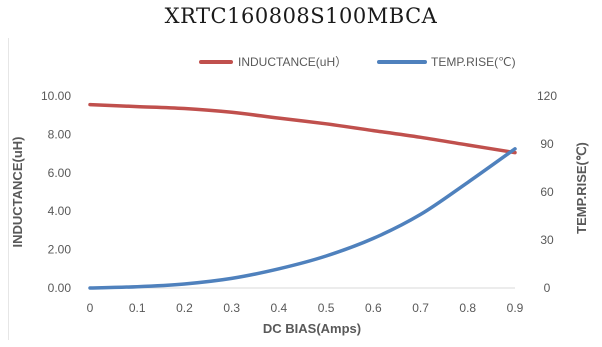  Describe the element at coordinates (292, 62) in the screenshot. I see `legend-label: INDUCTANCE(uH）` at that location.